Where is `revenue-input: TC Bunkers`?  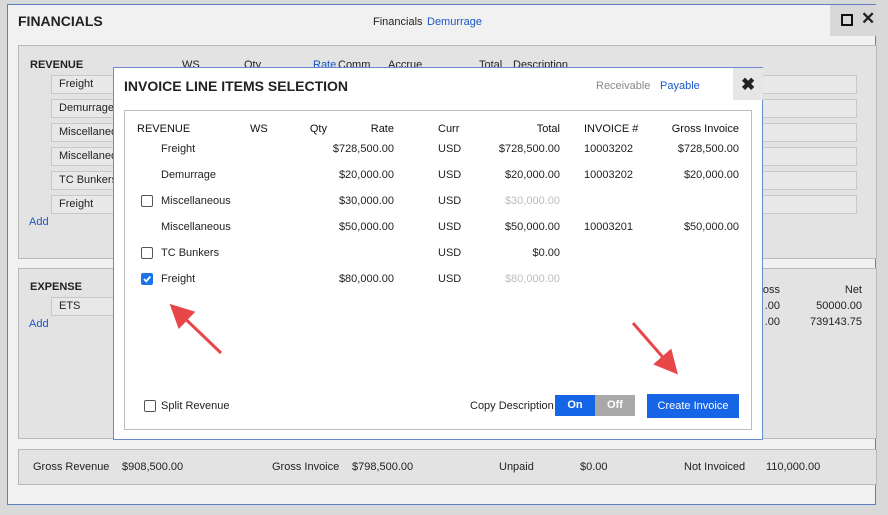
revenue-input: TC Bunkers is located at coordinates (84, 180).